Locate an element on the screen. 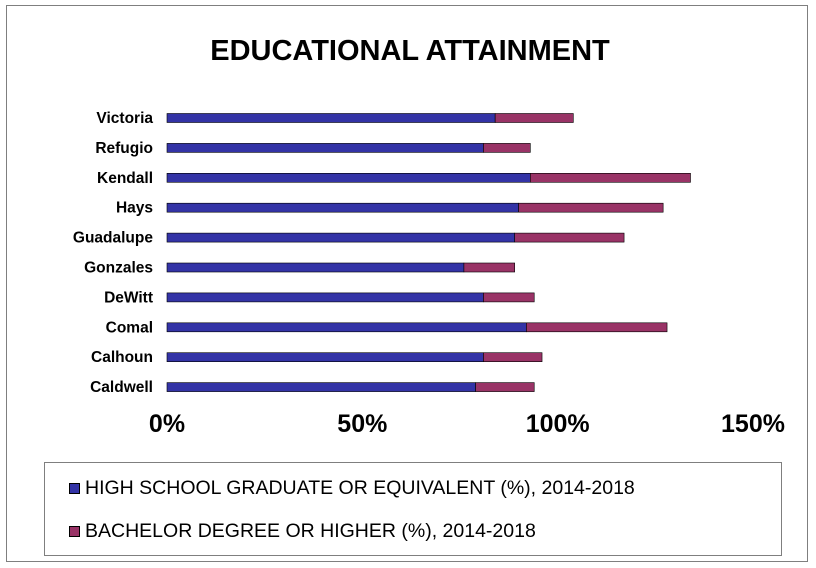  legend-swatch-bachelor is located at coordinates (74, 531).